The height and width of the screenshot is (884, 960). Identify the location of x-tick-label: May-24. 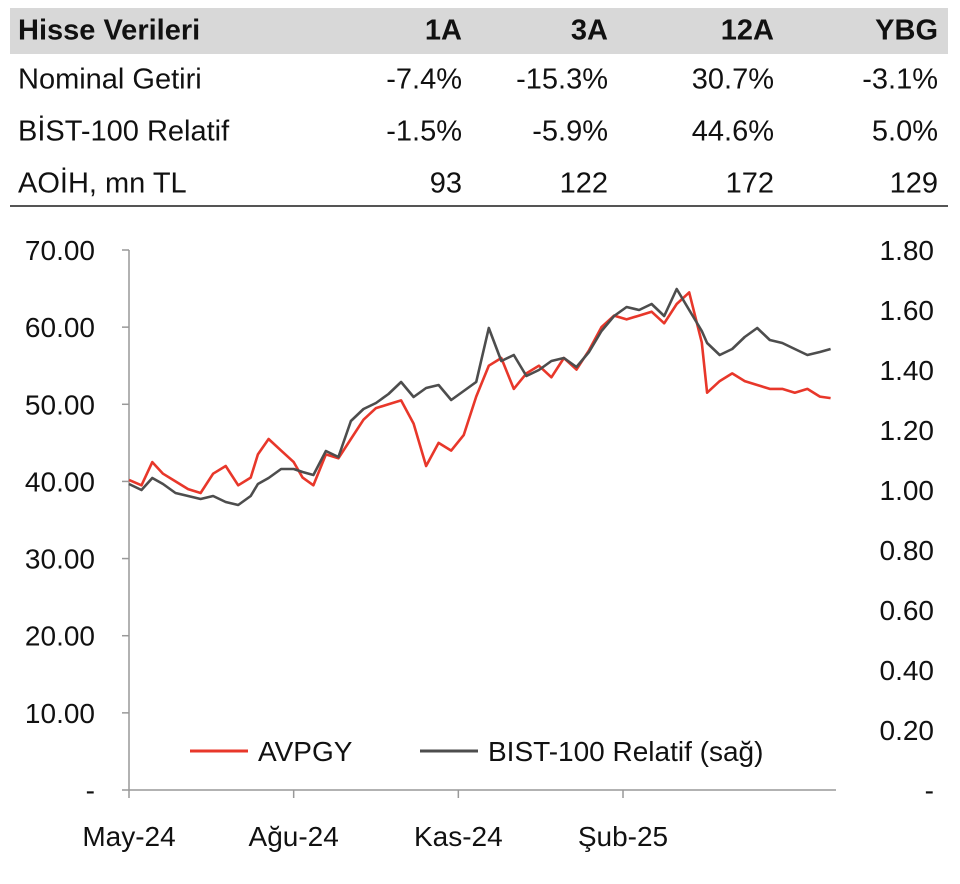
(128, 836).